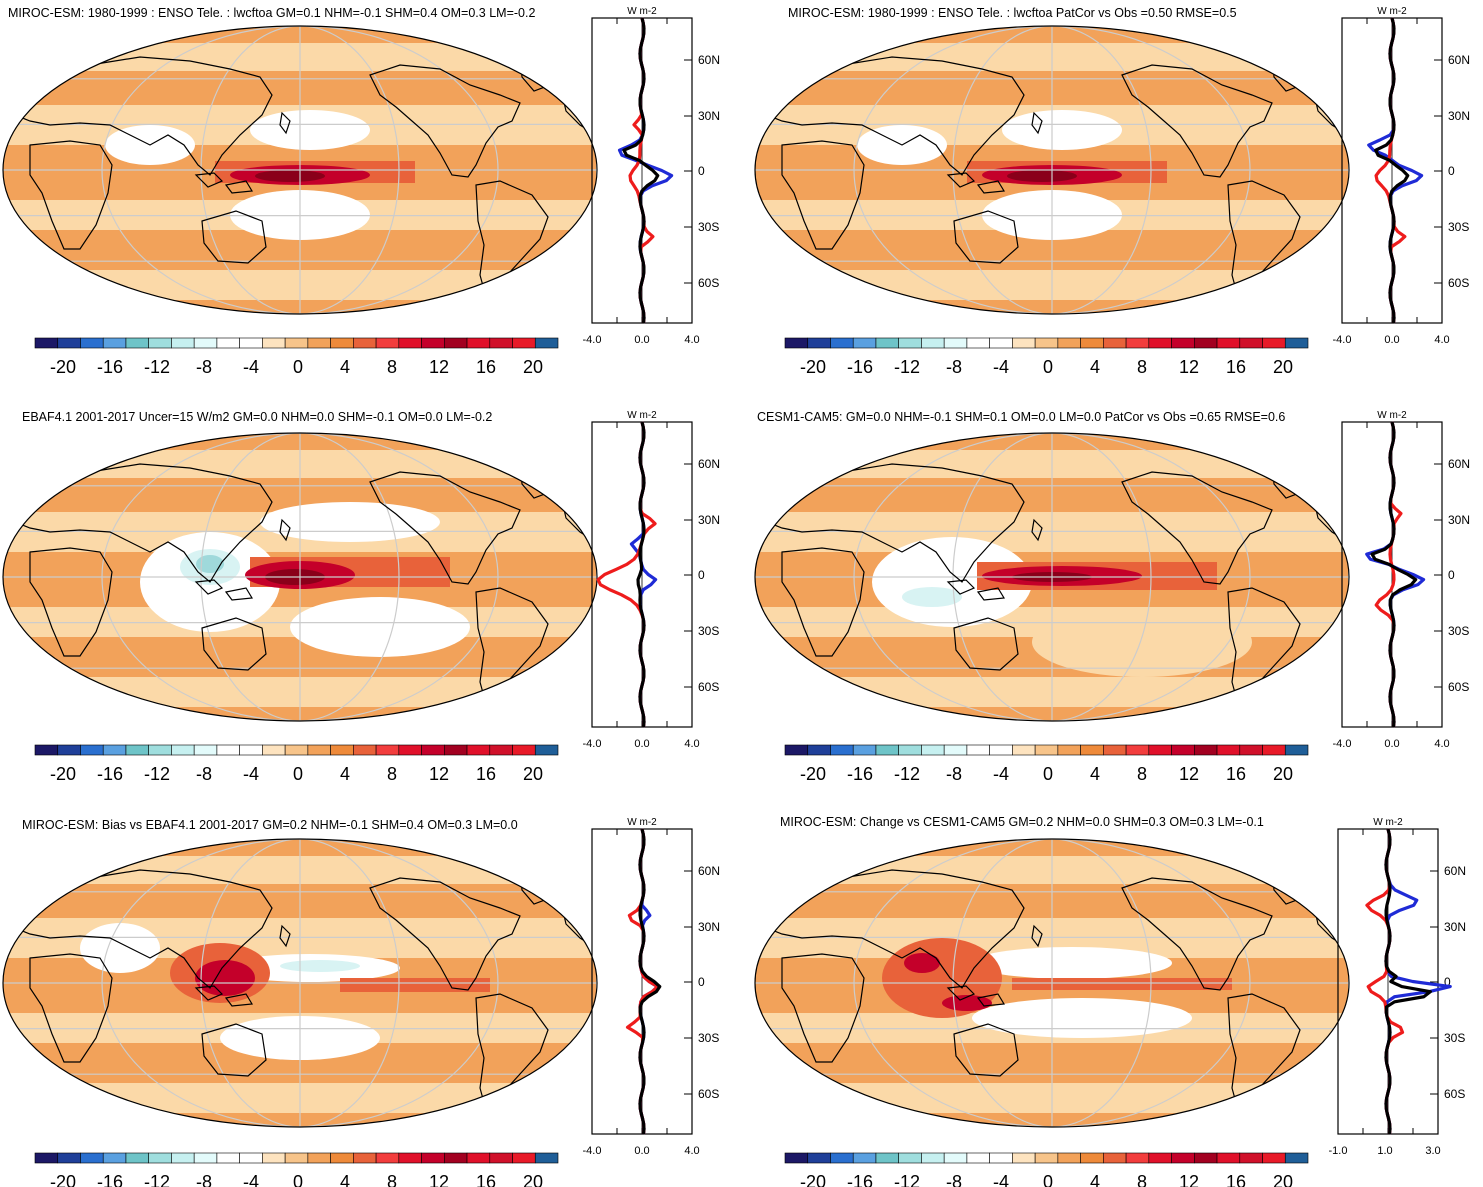 The image size is (1483, 1187). I want to click on profile-lat-label: 30N, so click(709, 520).